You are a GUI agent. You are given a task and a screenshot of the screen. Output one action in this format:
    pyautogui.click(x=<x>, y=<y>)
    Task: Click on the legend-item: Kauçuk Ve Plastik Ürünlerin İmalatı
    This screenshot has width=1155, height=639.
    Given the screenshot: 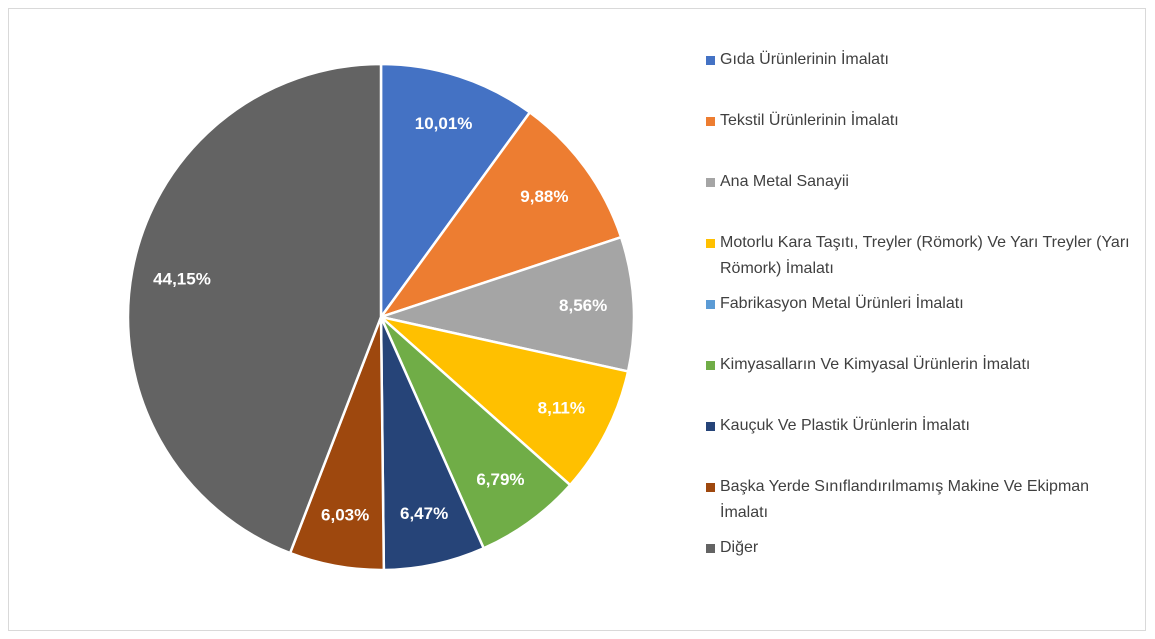 What is the action you would take?
    pyautogui.click(x=918, y=426)
    